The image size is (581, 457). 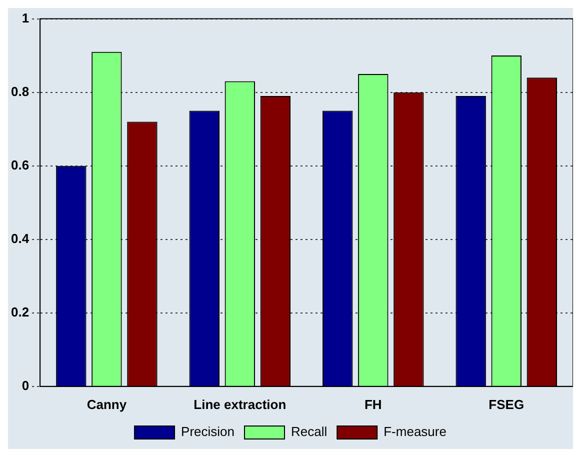 I want to click on x-tick-label: FH, so click(x=373, y=404).